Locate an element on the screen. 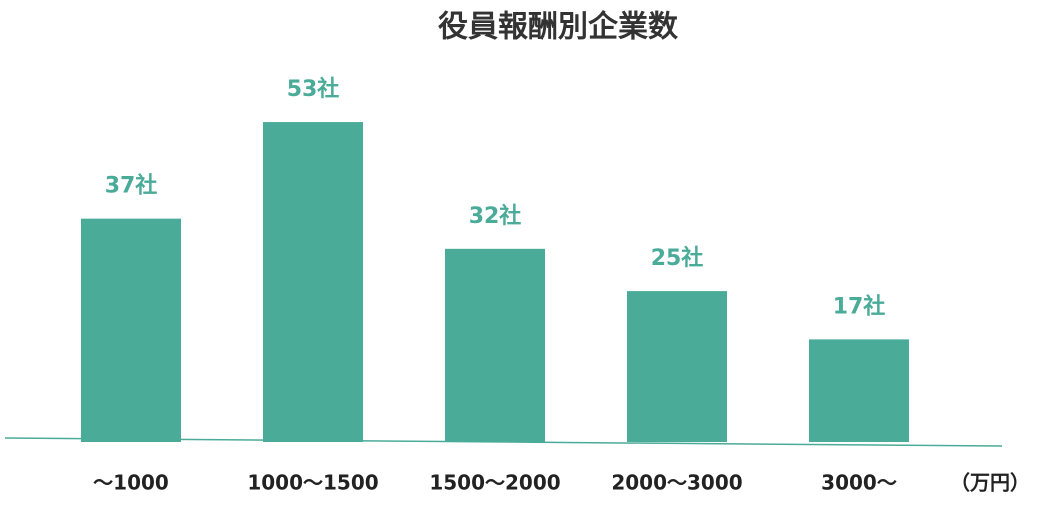 This screenshot has width=1041, height=524. value-label: 17社 is located at coordinates (859, 306).